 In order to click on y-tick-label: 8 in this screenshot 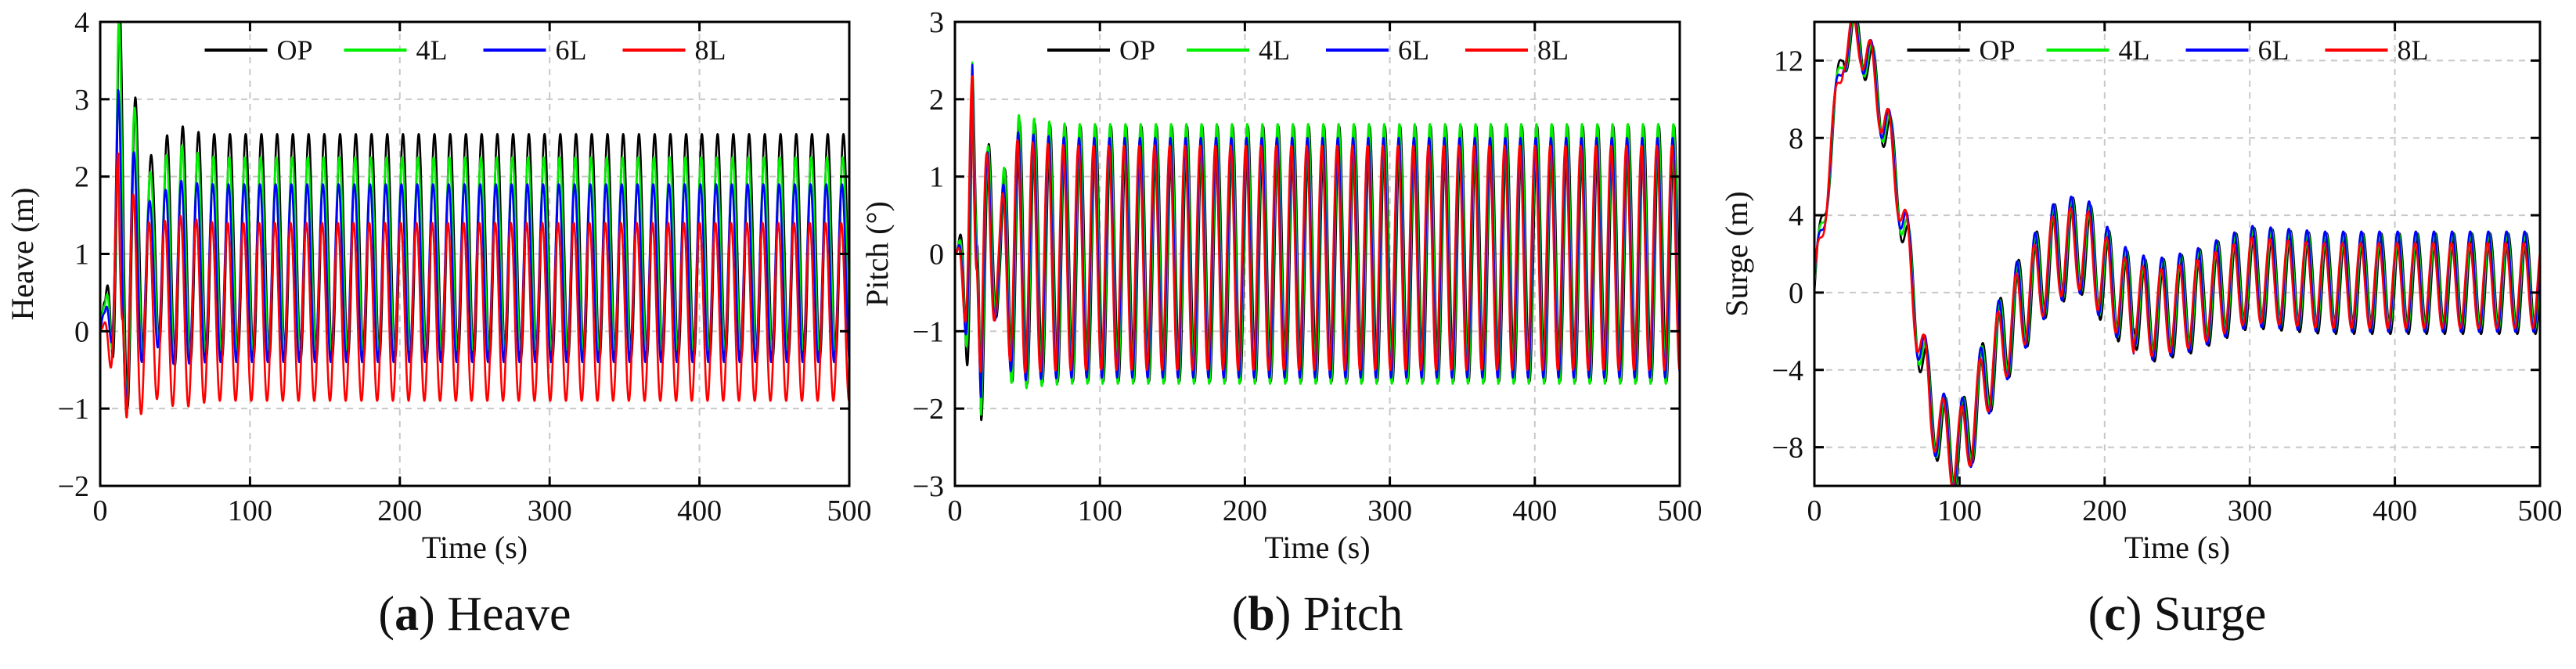, I will do `click(1796, 138)`.